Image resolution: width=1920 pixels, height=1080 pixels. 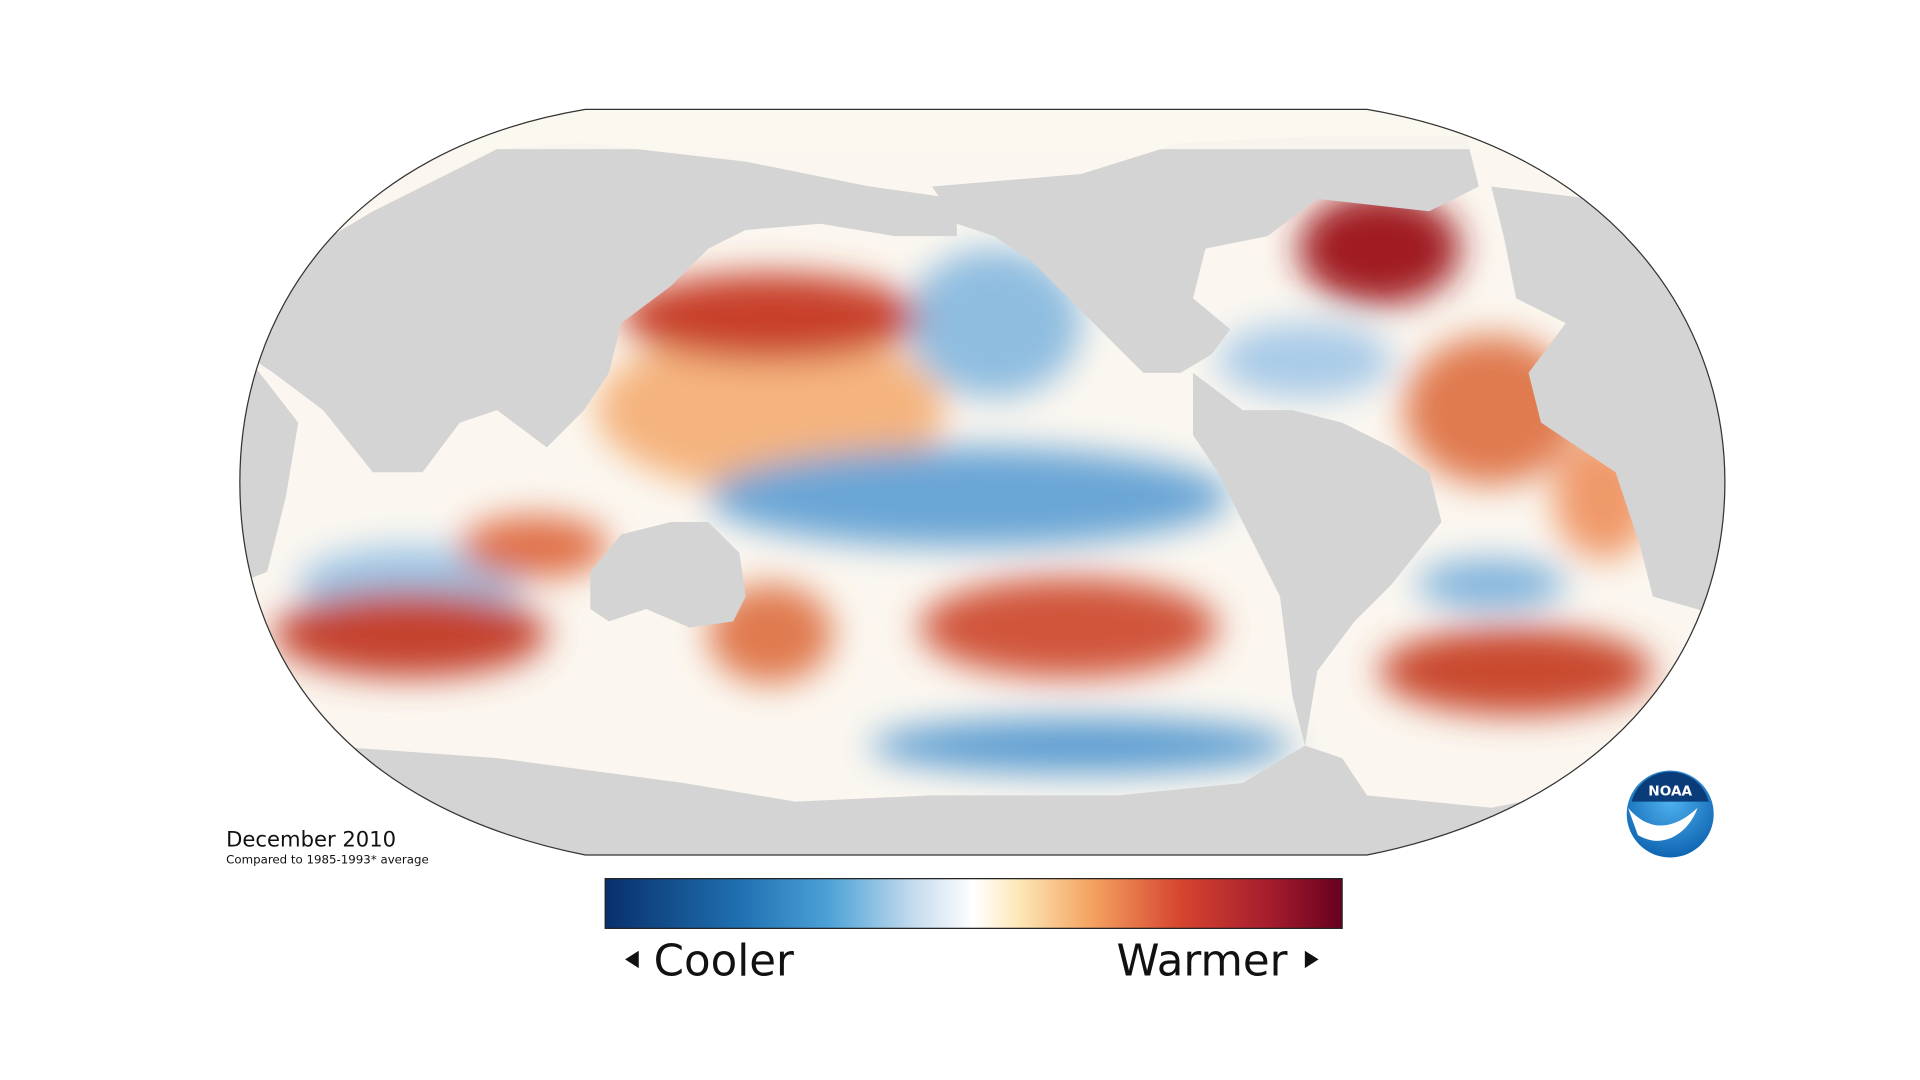 I want to click on map-title: December 2010, so click(x=311, y=838).